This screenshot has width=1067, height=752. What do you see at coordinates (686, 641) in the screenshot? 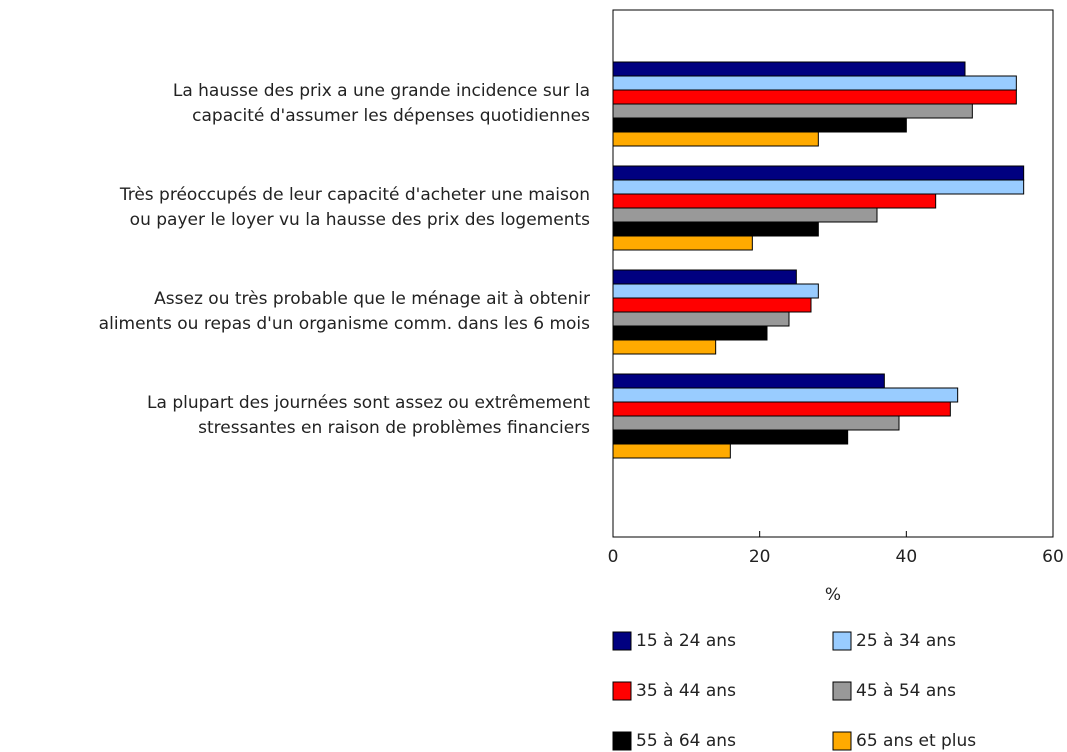
I see `legend-label: 15 à 24 ans` at bounding box center [686, 641].